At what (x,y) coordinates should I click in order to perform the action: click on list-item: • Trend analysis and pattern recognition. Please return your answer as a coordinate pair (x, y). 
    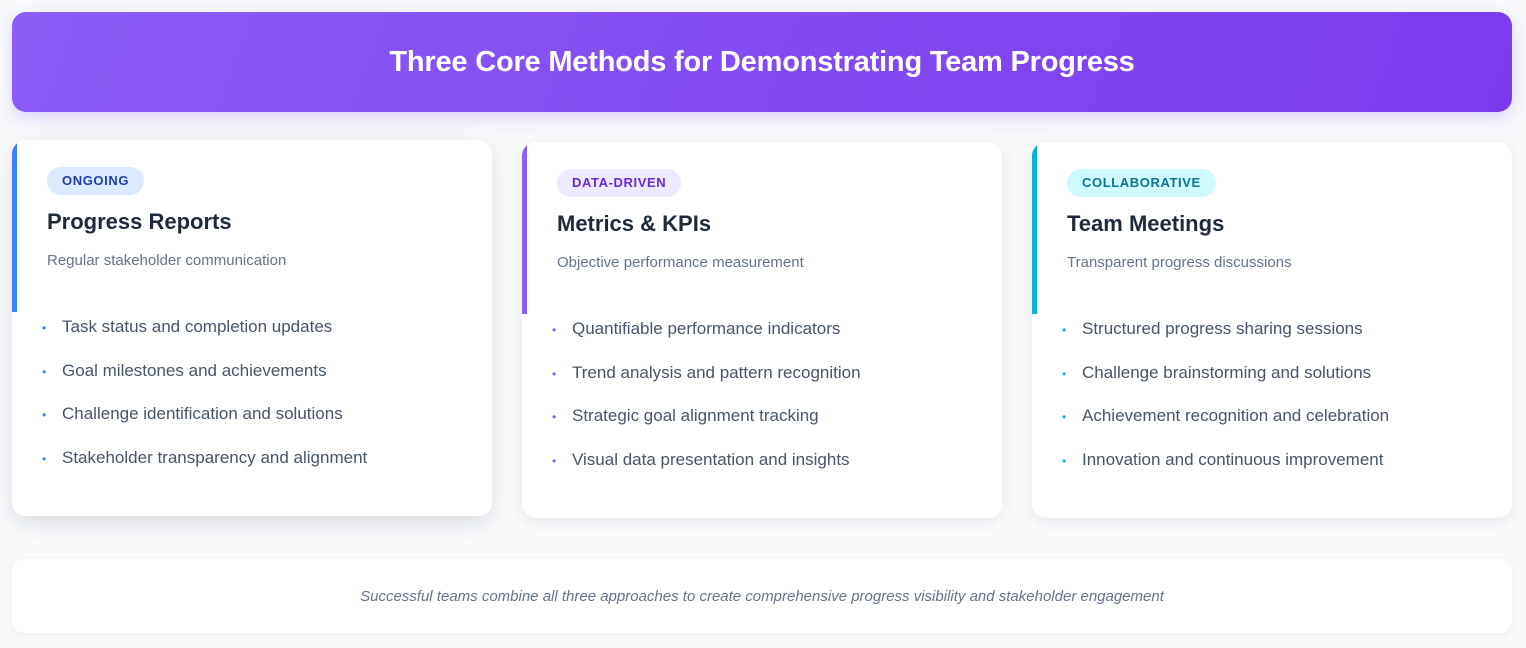
    Looking at the image, I should click on (706, 380).